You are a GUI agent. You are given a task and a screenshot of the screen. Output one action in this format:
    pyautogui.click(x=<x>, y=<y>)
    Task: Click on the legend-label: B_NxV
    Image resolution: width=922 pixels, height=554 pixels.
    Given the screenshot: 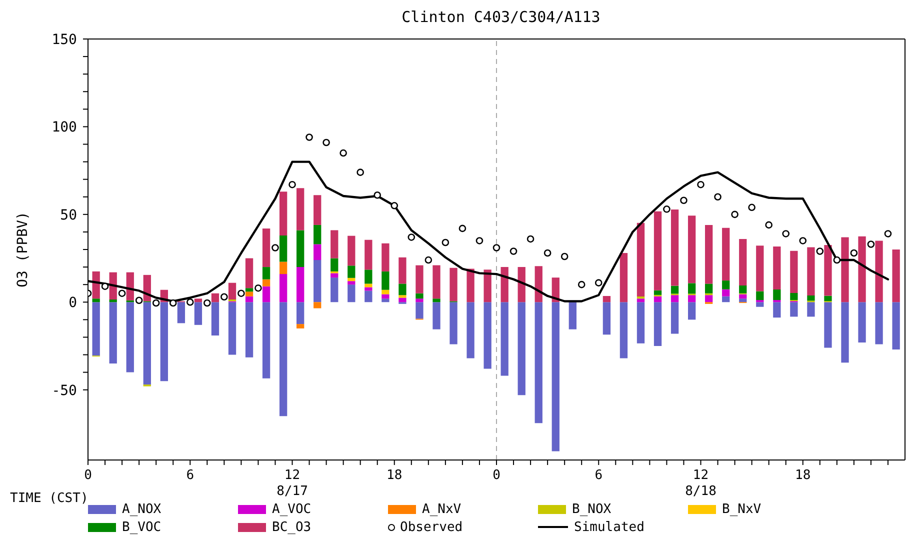 What is the action you would take?
    pyautogui.click(x=741, y=509)
    